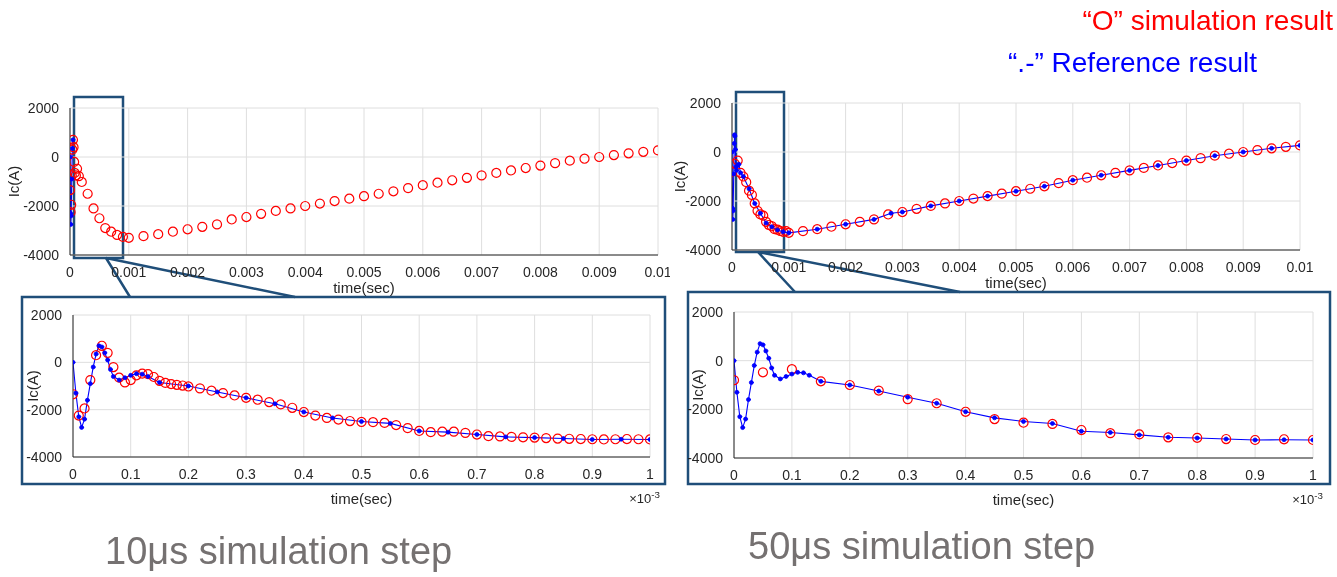 The width and height of the screenshot is (1337, 577). Describe the element at coordinates (423, 271) in the screenshot. I see `x-tick-label: 0.006` at that location.